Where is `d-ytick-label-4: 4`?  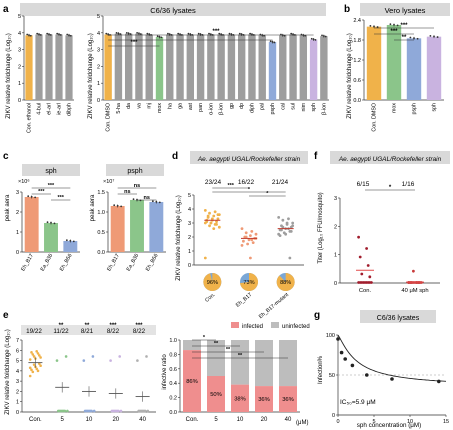 d-ytick-label-4: 4 is located at coordinates (189, 210).